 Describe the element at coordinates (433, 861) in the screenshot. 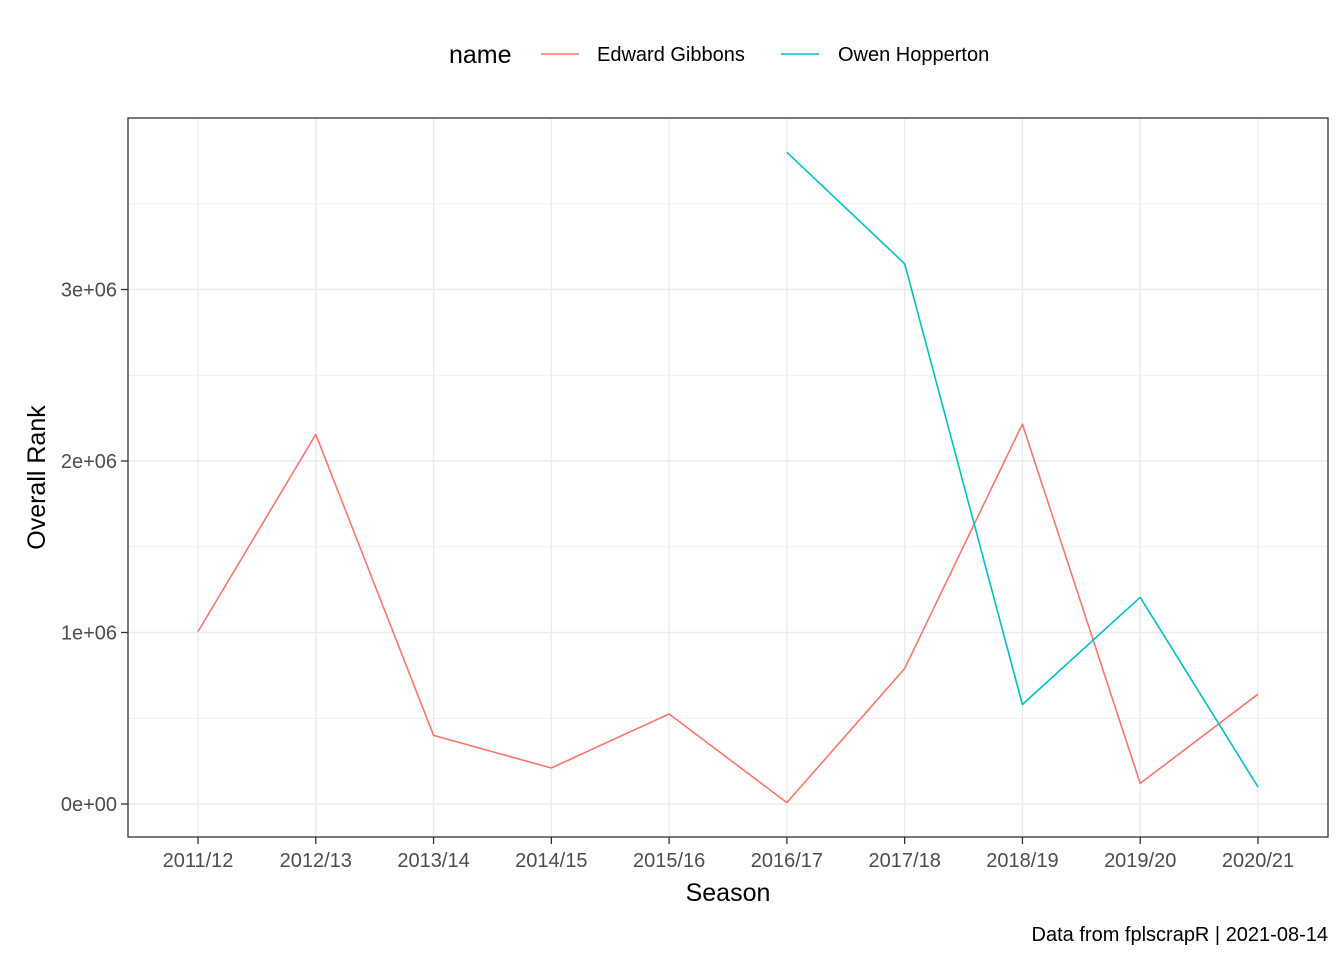

I see `x-tick-label: 2013/14` at that location.